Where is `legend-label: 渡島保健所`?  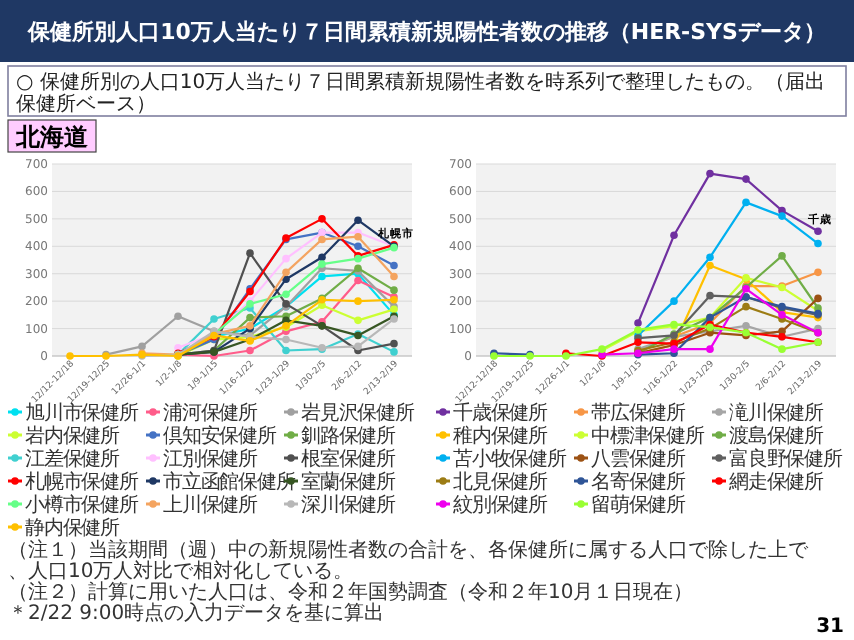 legend-label: 渡島保健所 is located at coordinates (777, 436).